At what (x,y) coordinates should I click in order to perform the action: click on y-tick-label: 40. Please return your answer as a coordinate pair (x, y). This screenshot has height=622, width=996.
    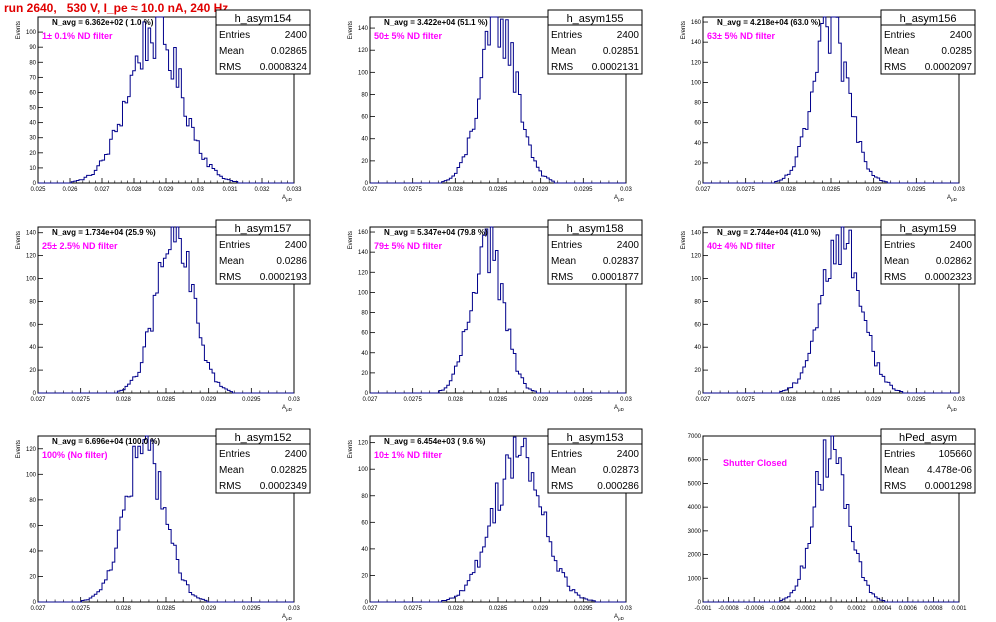
    Looking at the image, I should click on (32, 552).